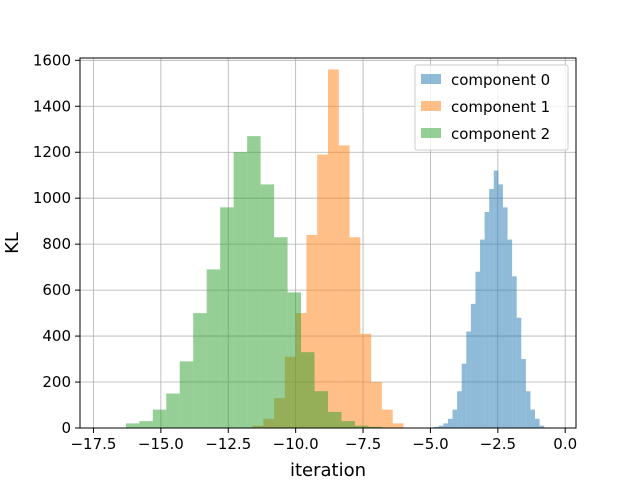 This screenshot has height=480, width=640. I want to click on series-0-bars, so click(489, 299).